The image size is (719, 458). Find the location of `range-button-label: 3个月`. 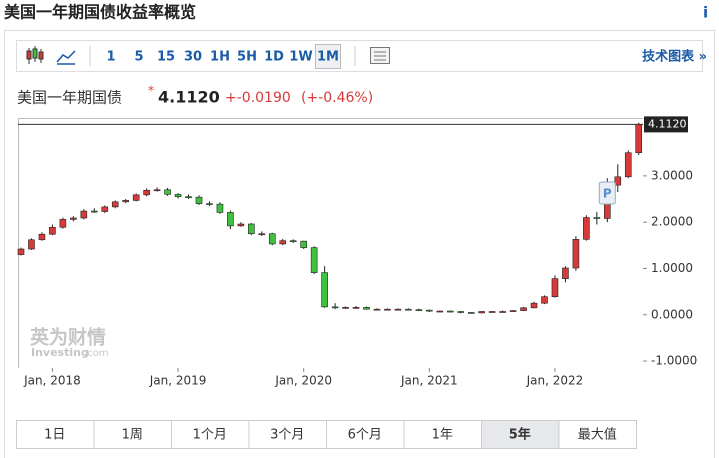

range-button-label: 3个月 is located at coordinates (287, 435).